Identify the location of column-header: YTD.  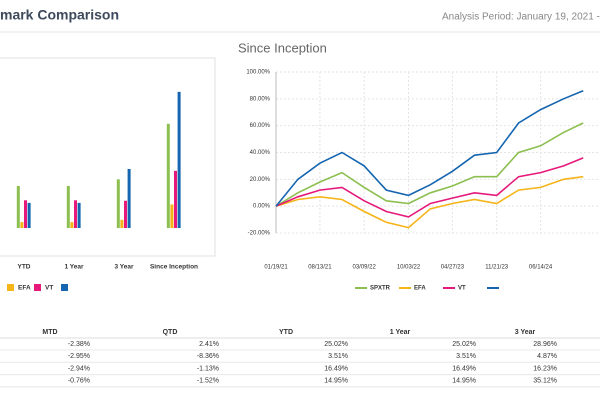
(286, 332).